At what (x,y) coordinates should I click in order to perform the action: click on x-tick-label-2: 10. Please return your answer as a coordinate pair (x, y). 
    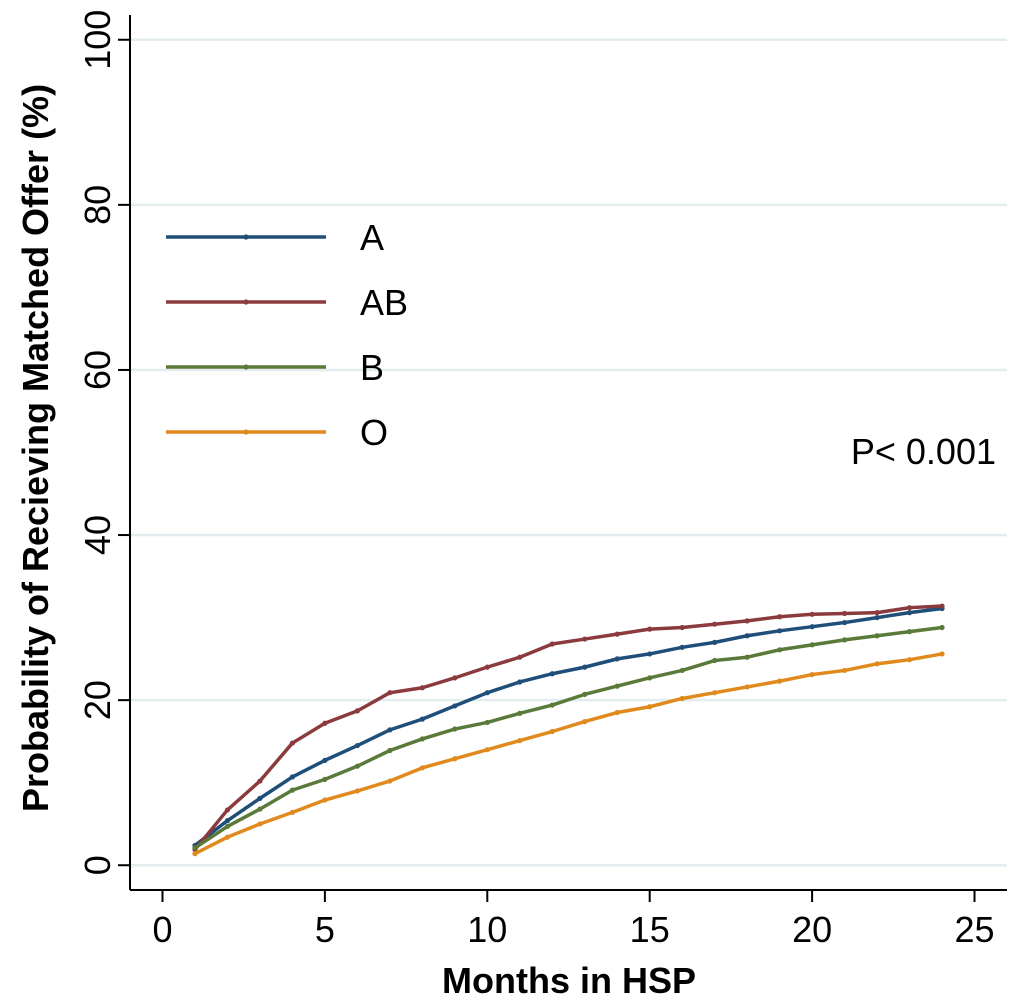
    Looking at the image, I should click on (487, 929).